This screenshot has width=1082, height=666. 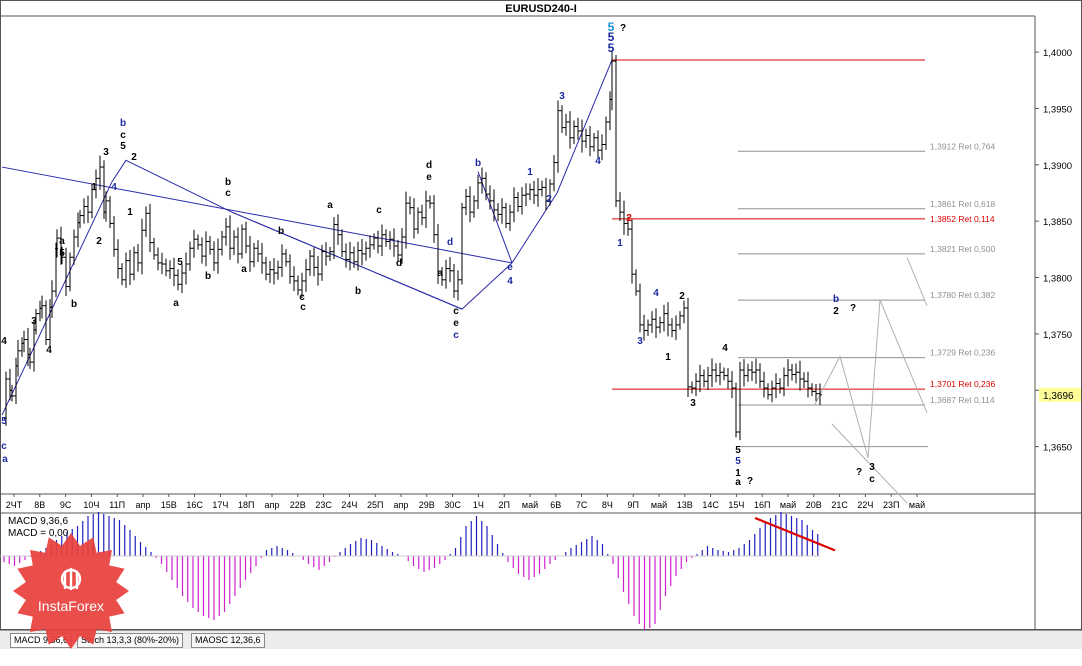 What do you see at coordinates (962, 400) in the screenshot?
I see `level-label: 1,3687 Ret 0,114` at bounding box center [962, 400].